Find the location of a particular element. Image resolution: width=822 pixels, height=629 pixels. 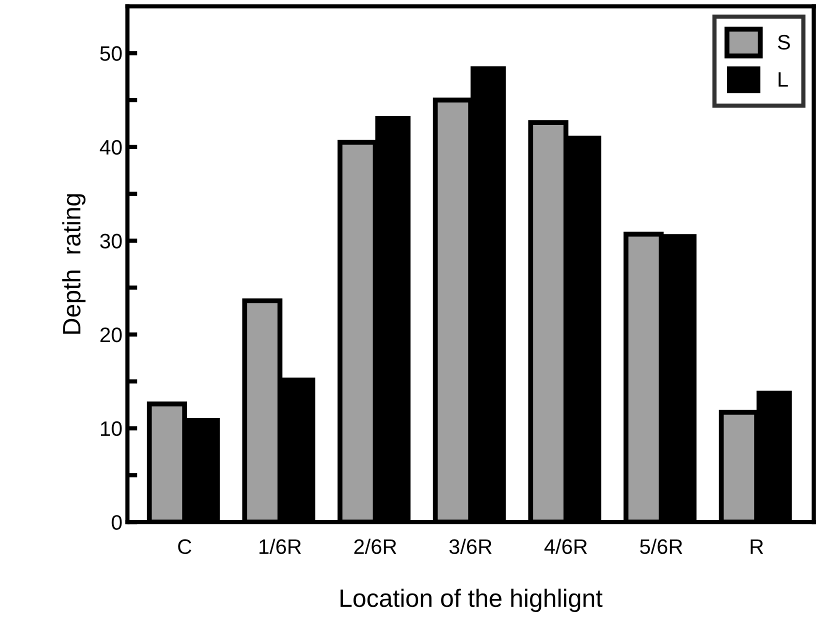

y-tick-label: 30 is located at coordinates (111, 241).